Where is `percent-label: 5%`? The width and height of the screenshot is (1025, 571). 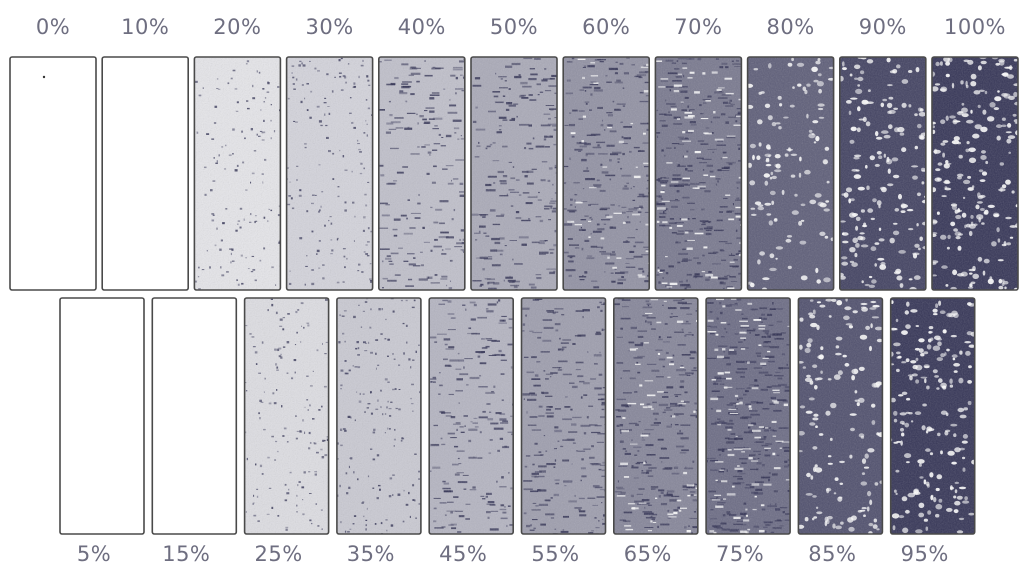 percent-label: 5% is located at coordinates (94, 554).